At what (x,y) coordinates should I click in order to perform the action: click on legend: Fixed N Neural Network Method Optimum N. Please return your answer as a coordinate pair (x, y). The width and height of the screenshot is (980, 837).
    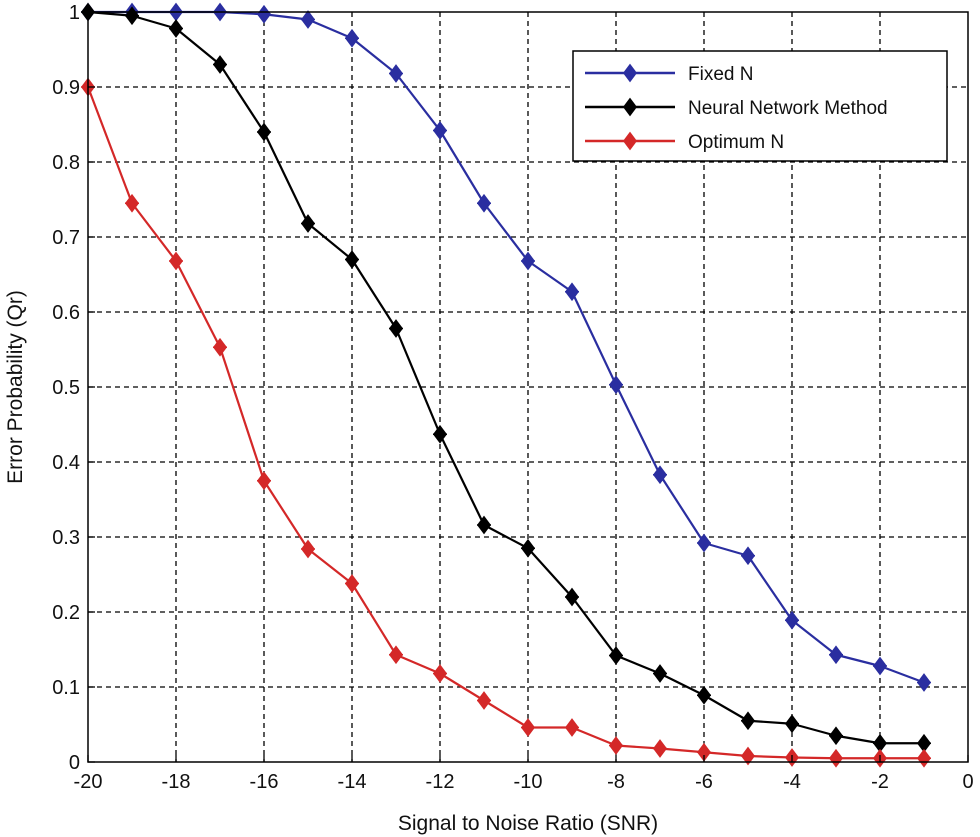
    Looking at the image, I should click on (760, 106).